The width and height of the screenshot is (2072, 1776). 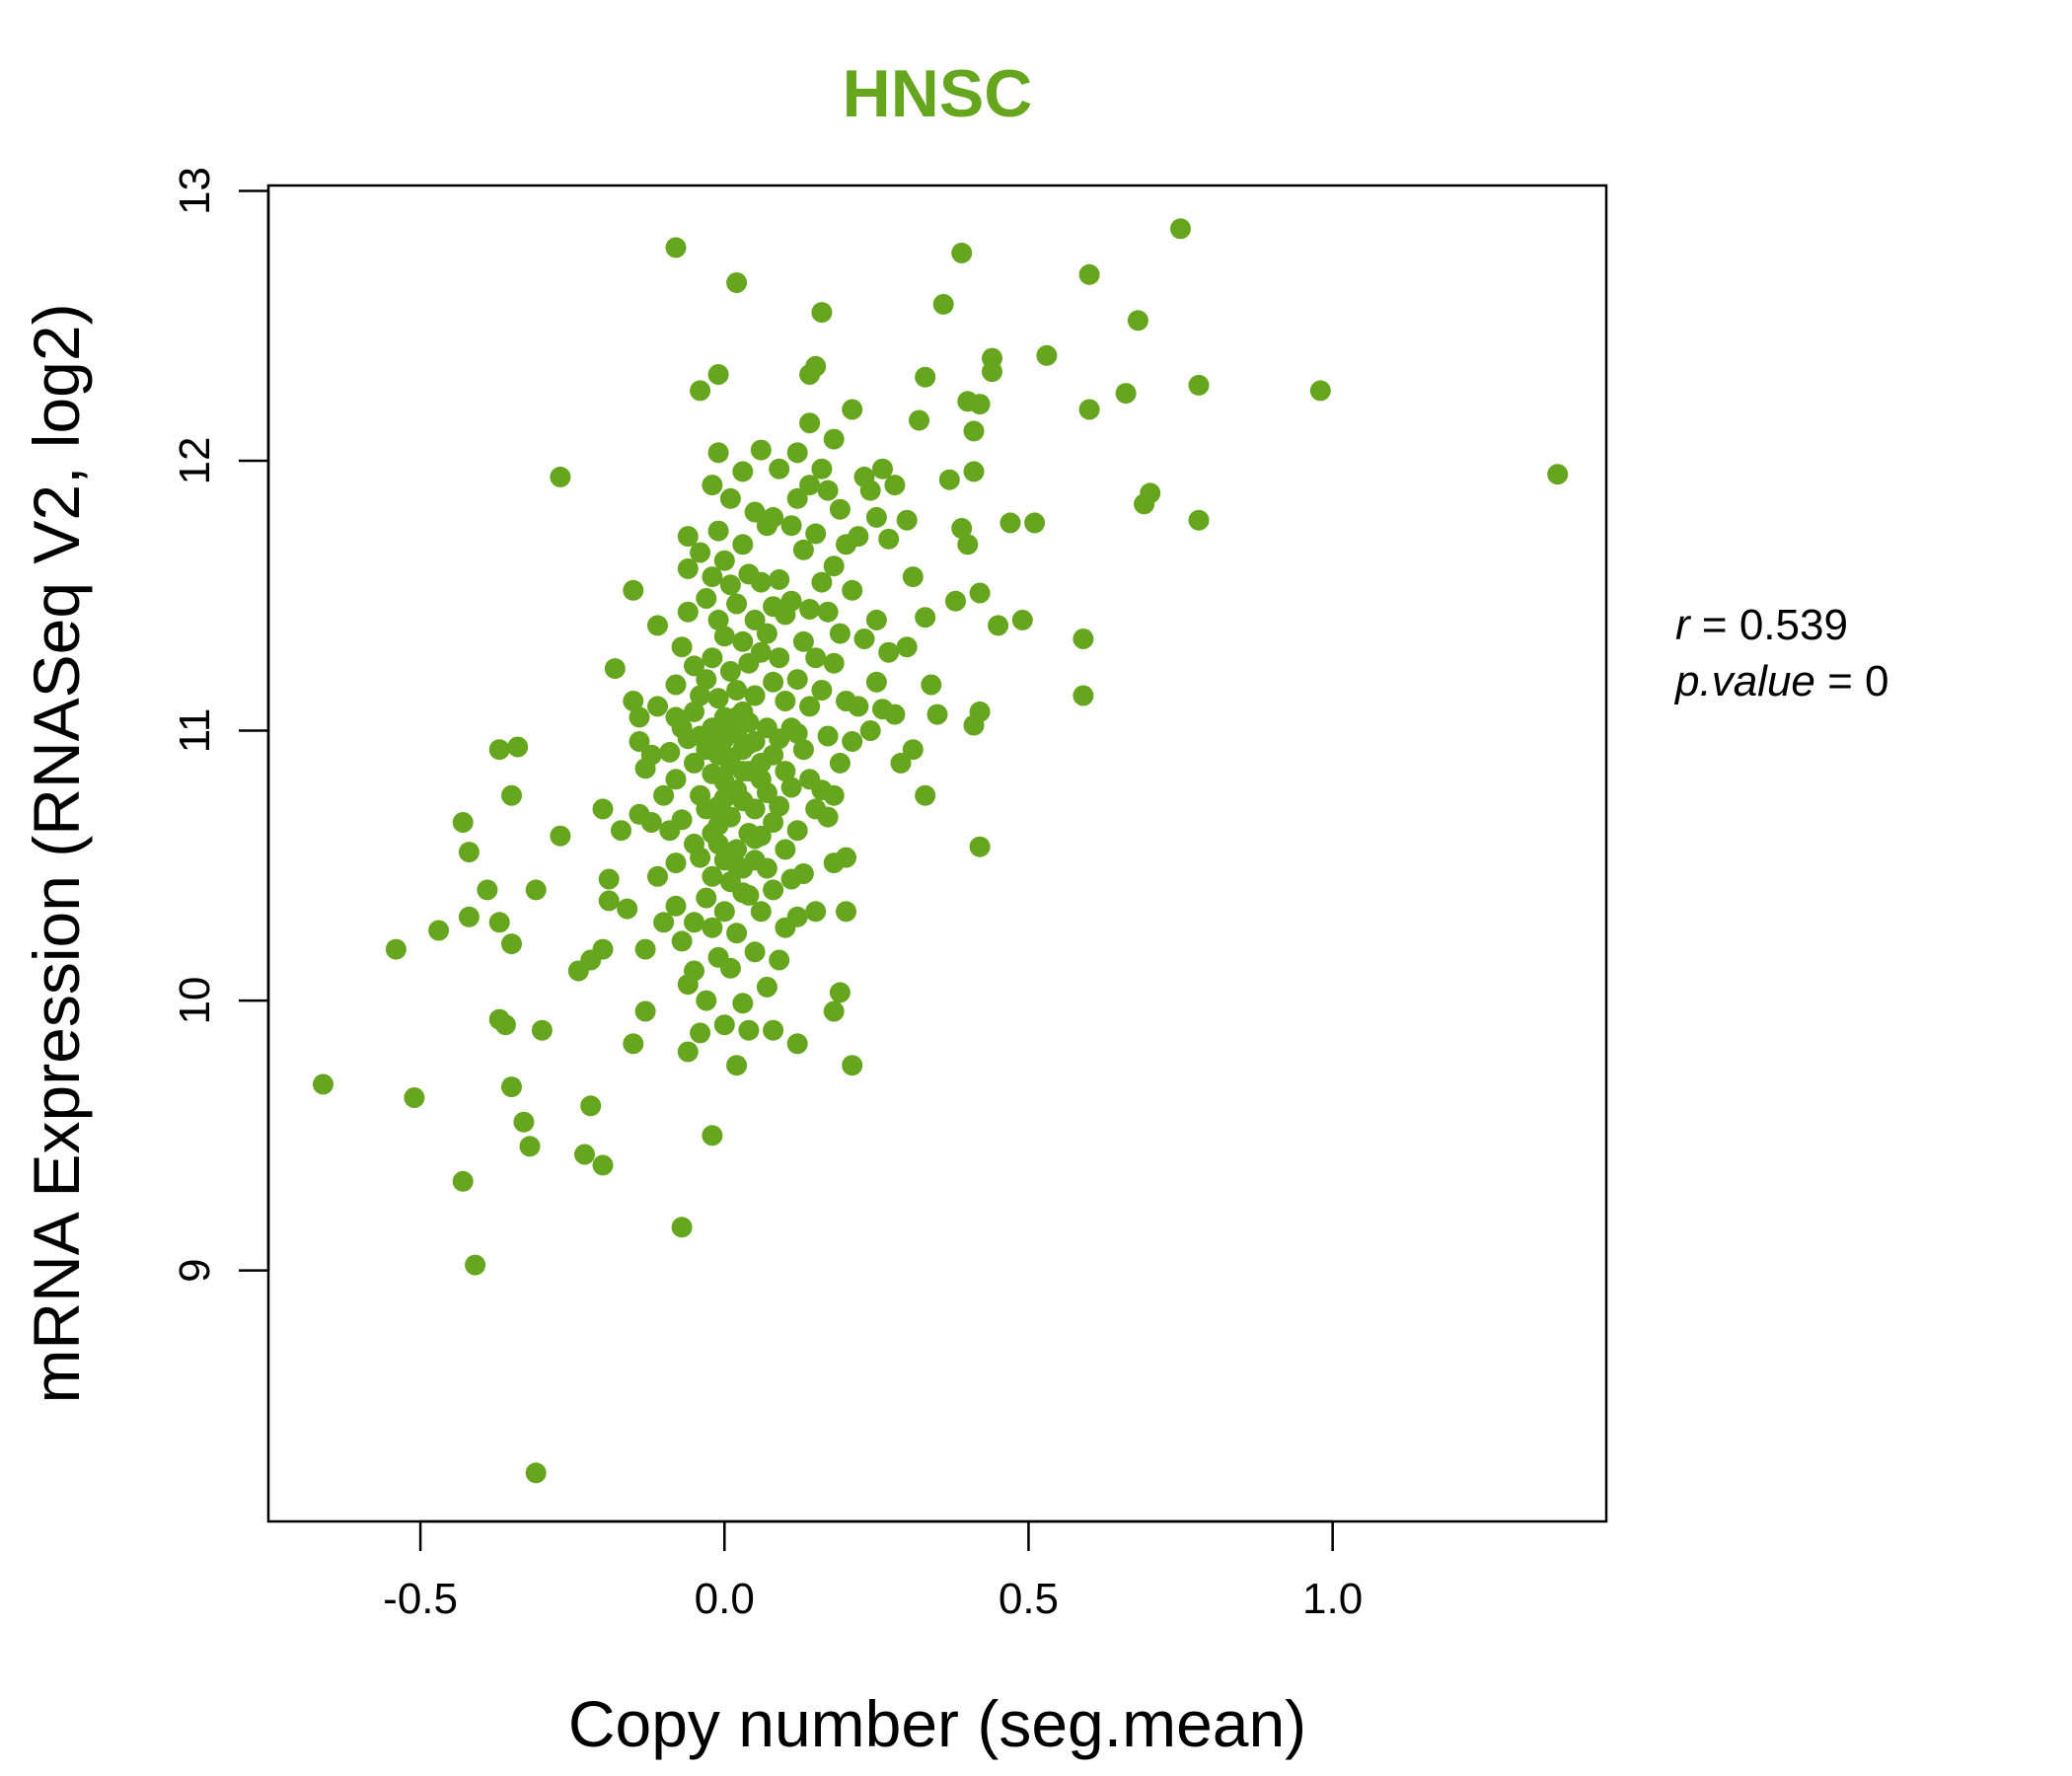 What do you see at coordinates (195, 1001) in the screenshot?
I see `y-tick-label: 10` at bounding box center [195, 1001].